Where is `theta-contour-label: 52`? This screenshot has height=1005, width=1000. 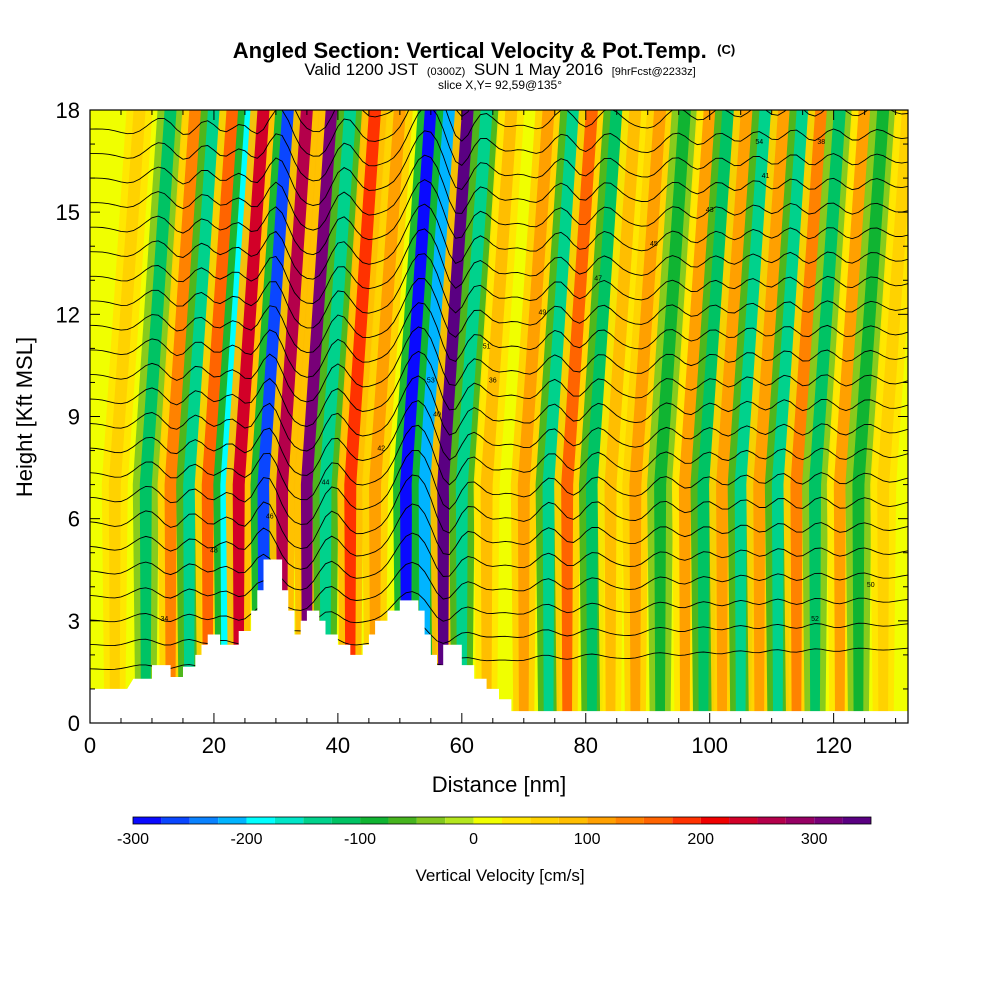 theta-contour-label: 52 is located at coordinates (815, 619).